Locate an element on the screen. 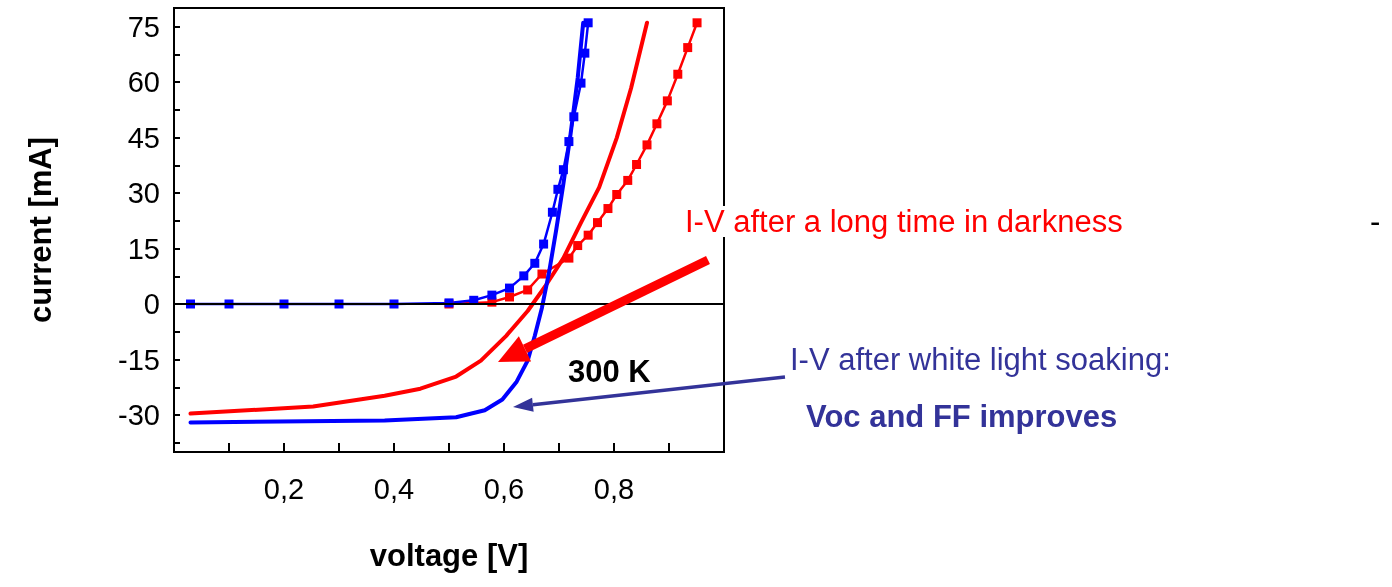 The height and width of the screenshot is (587, 1392). x-tick-label: 0,2 is located at coordinates (284, 488).